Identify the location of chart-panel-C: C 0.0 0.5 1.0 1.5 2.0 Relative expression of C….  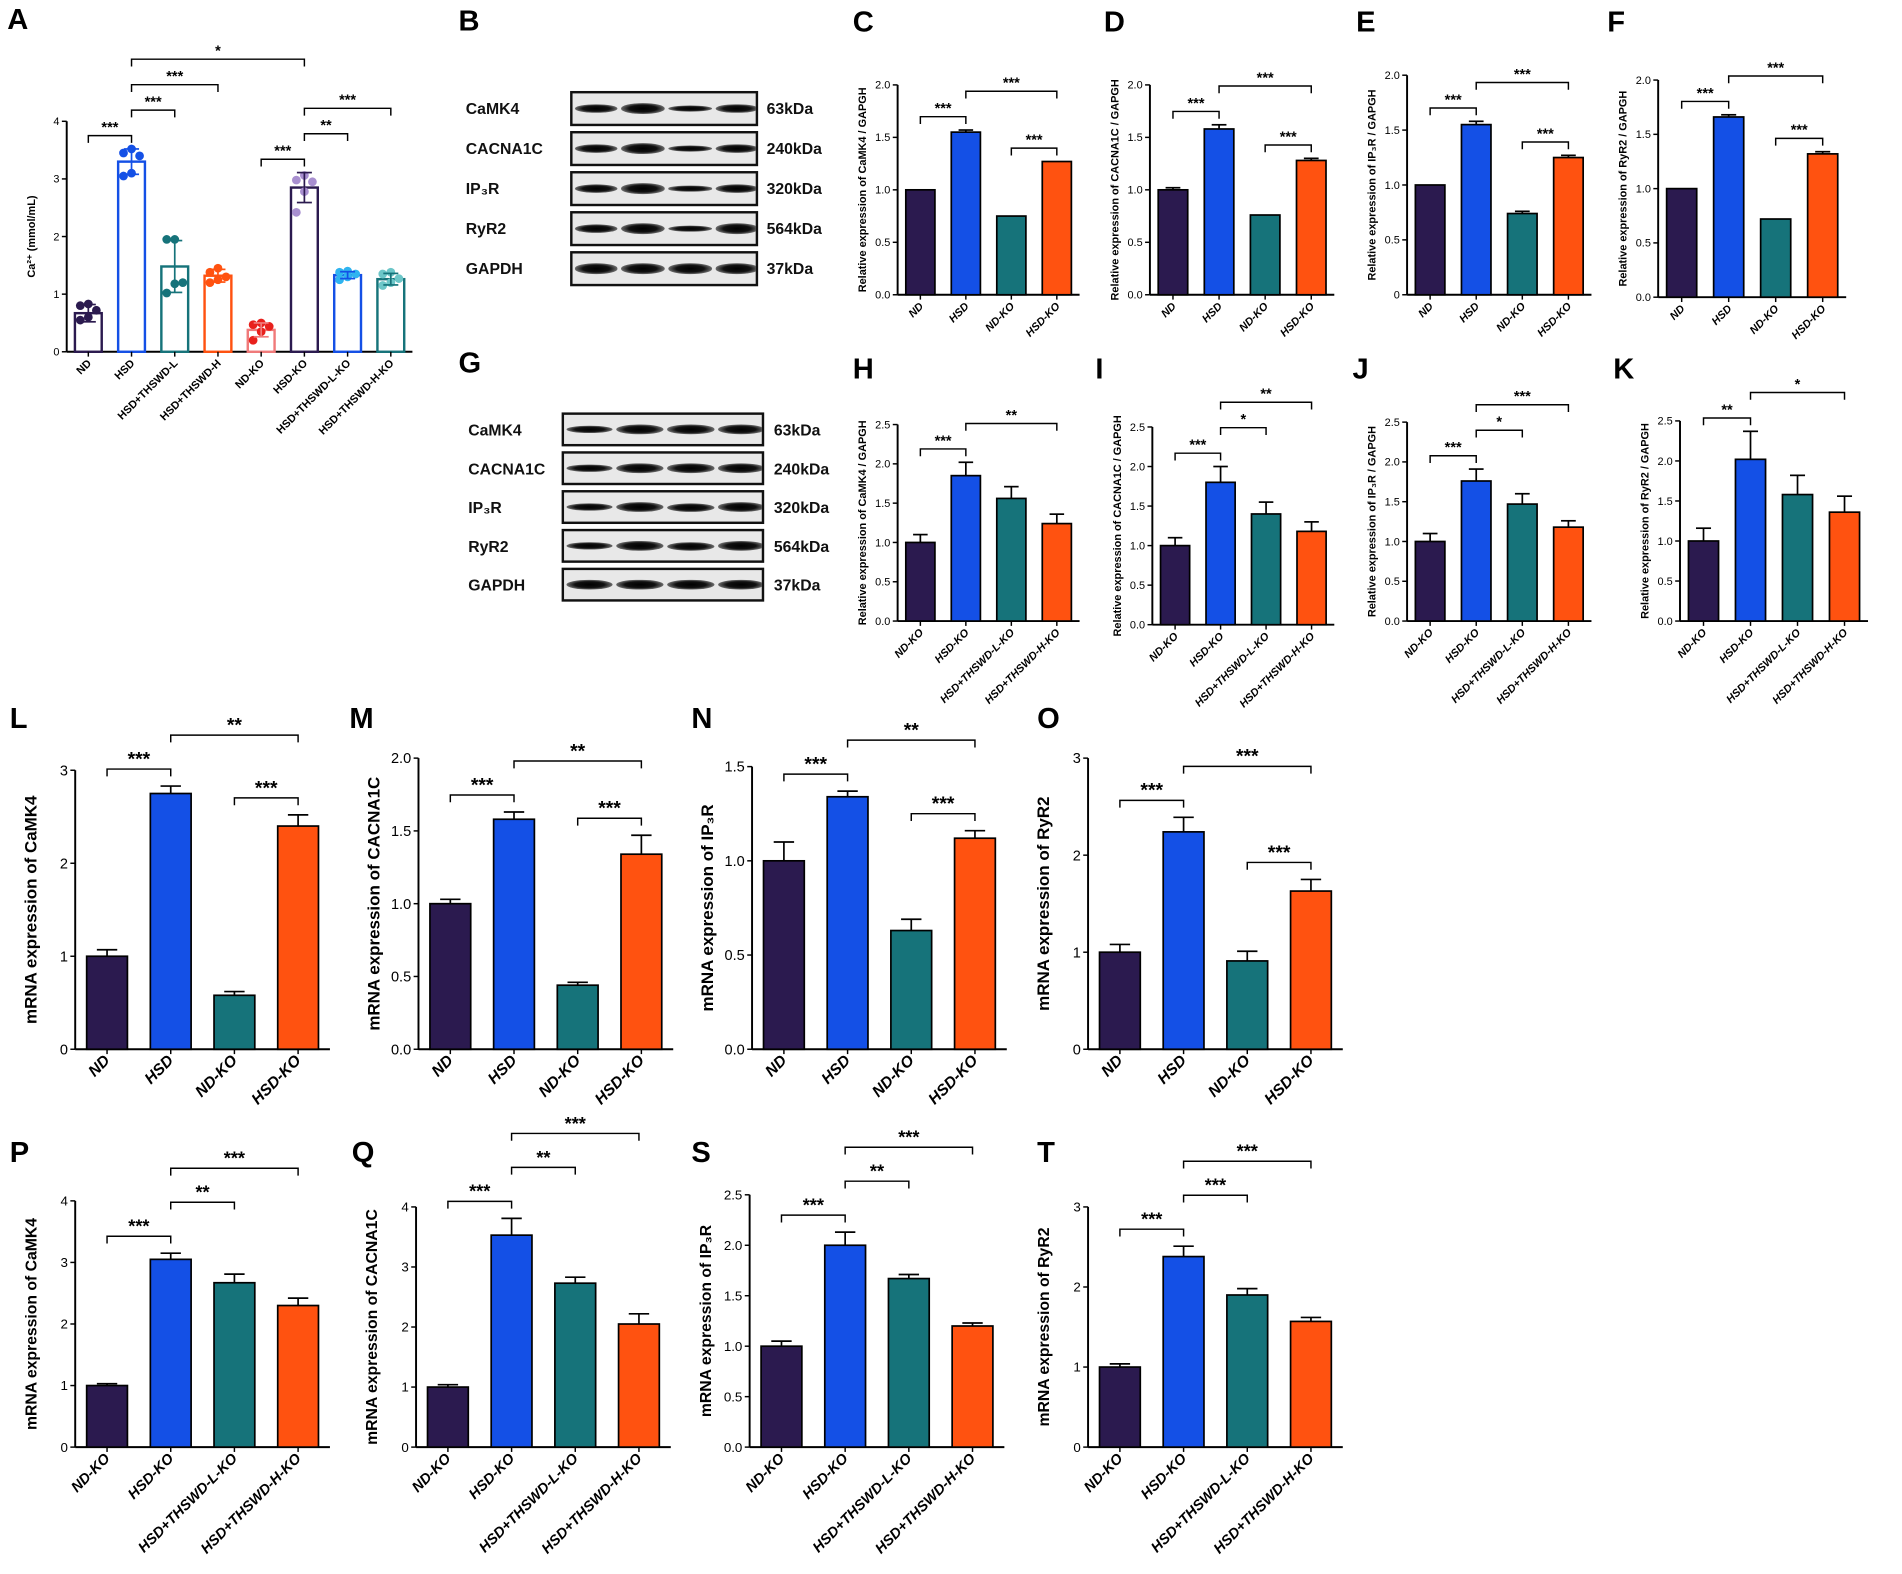
(966, 173).